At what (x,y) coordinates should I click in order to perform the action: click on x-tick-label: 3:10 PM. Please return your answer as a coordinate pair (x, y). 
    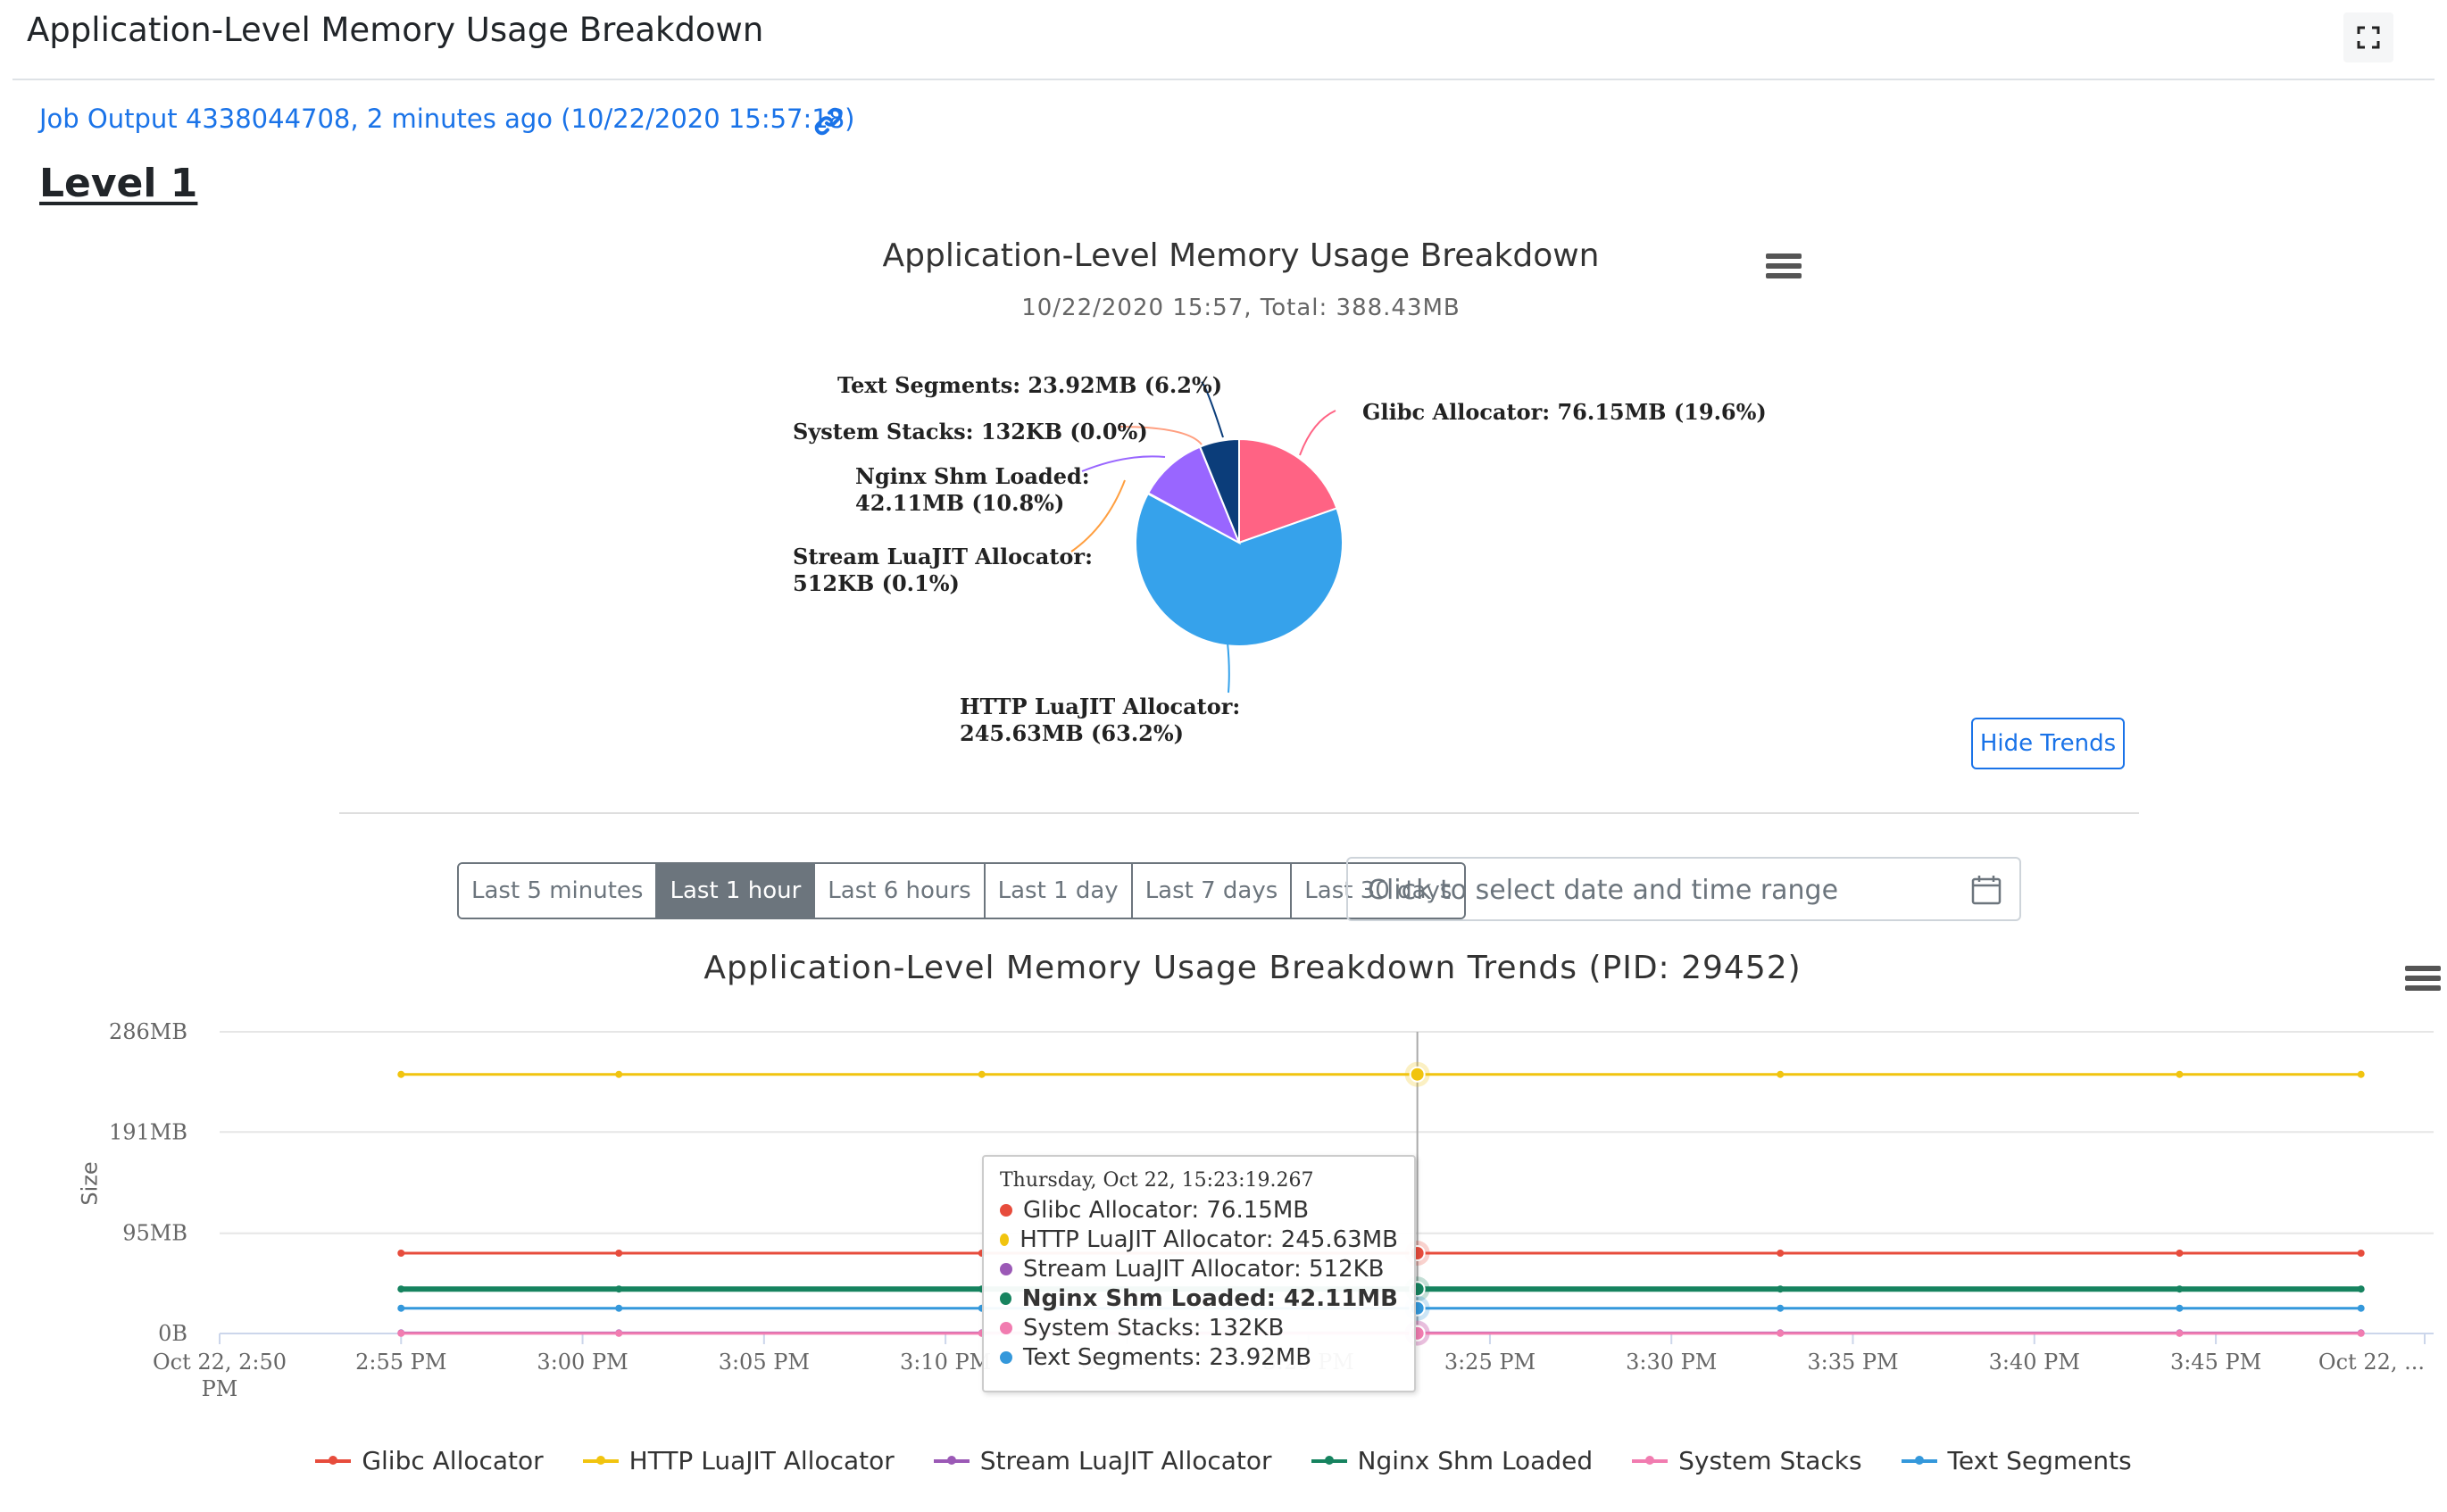
    Looking at the image, I should click on (945, 1363).